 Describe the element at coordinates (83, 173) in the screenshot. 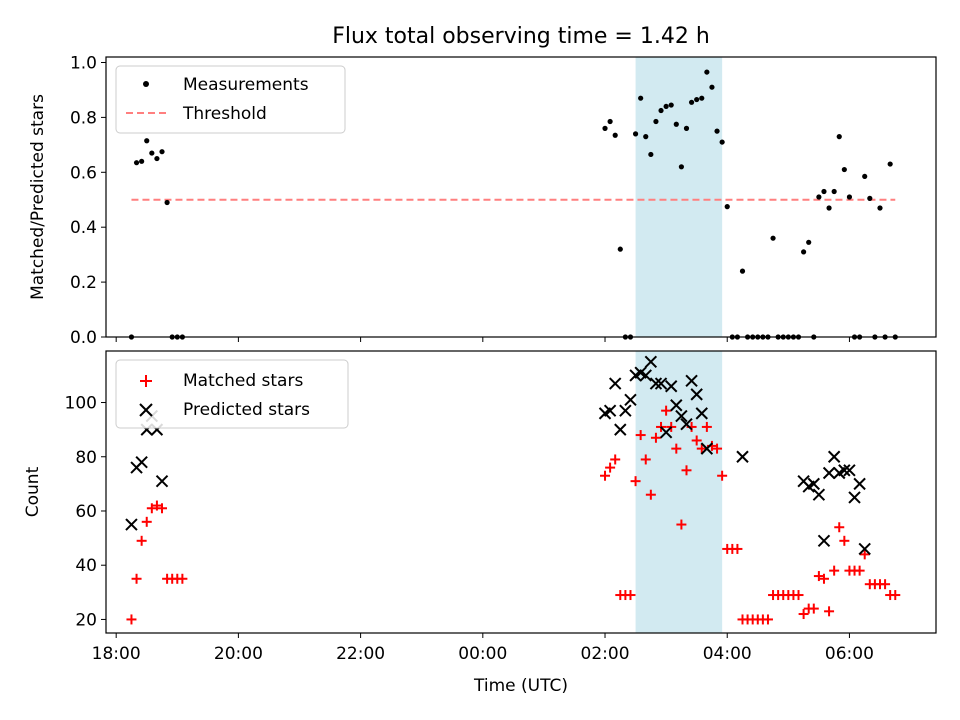

I see `ratio-y-tick-label: 0.6` at that location.